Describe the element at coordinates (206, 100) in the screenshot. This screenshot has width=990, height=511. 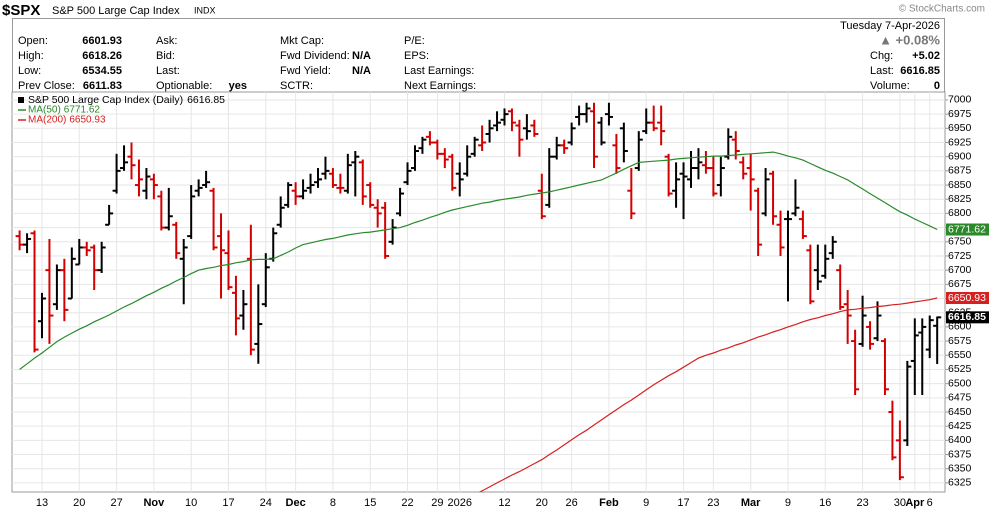
I see `legend-last: 6616.85` at that location.